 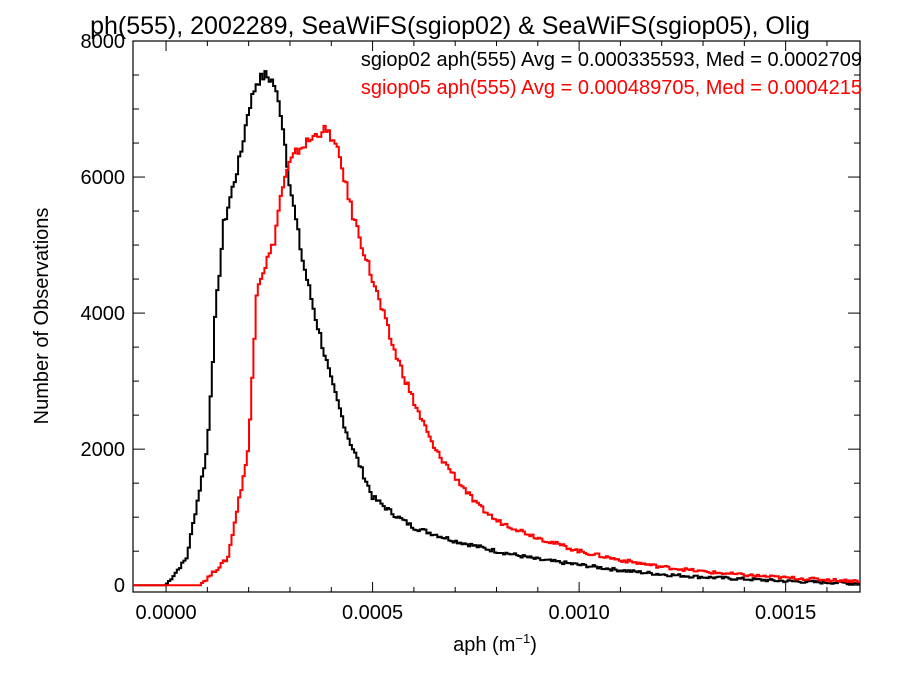 I want to click on y-tick-label: 0, so click(x=119, y=586).